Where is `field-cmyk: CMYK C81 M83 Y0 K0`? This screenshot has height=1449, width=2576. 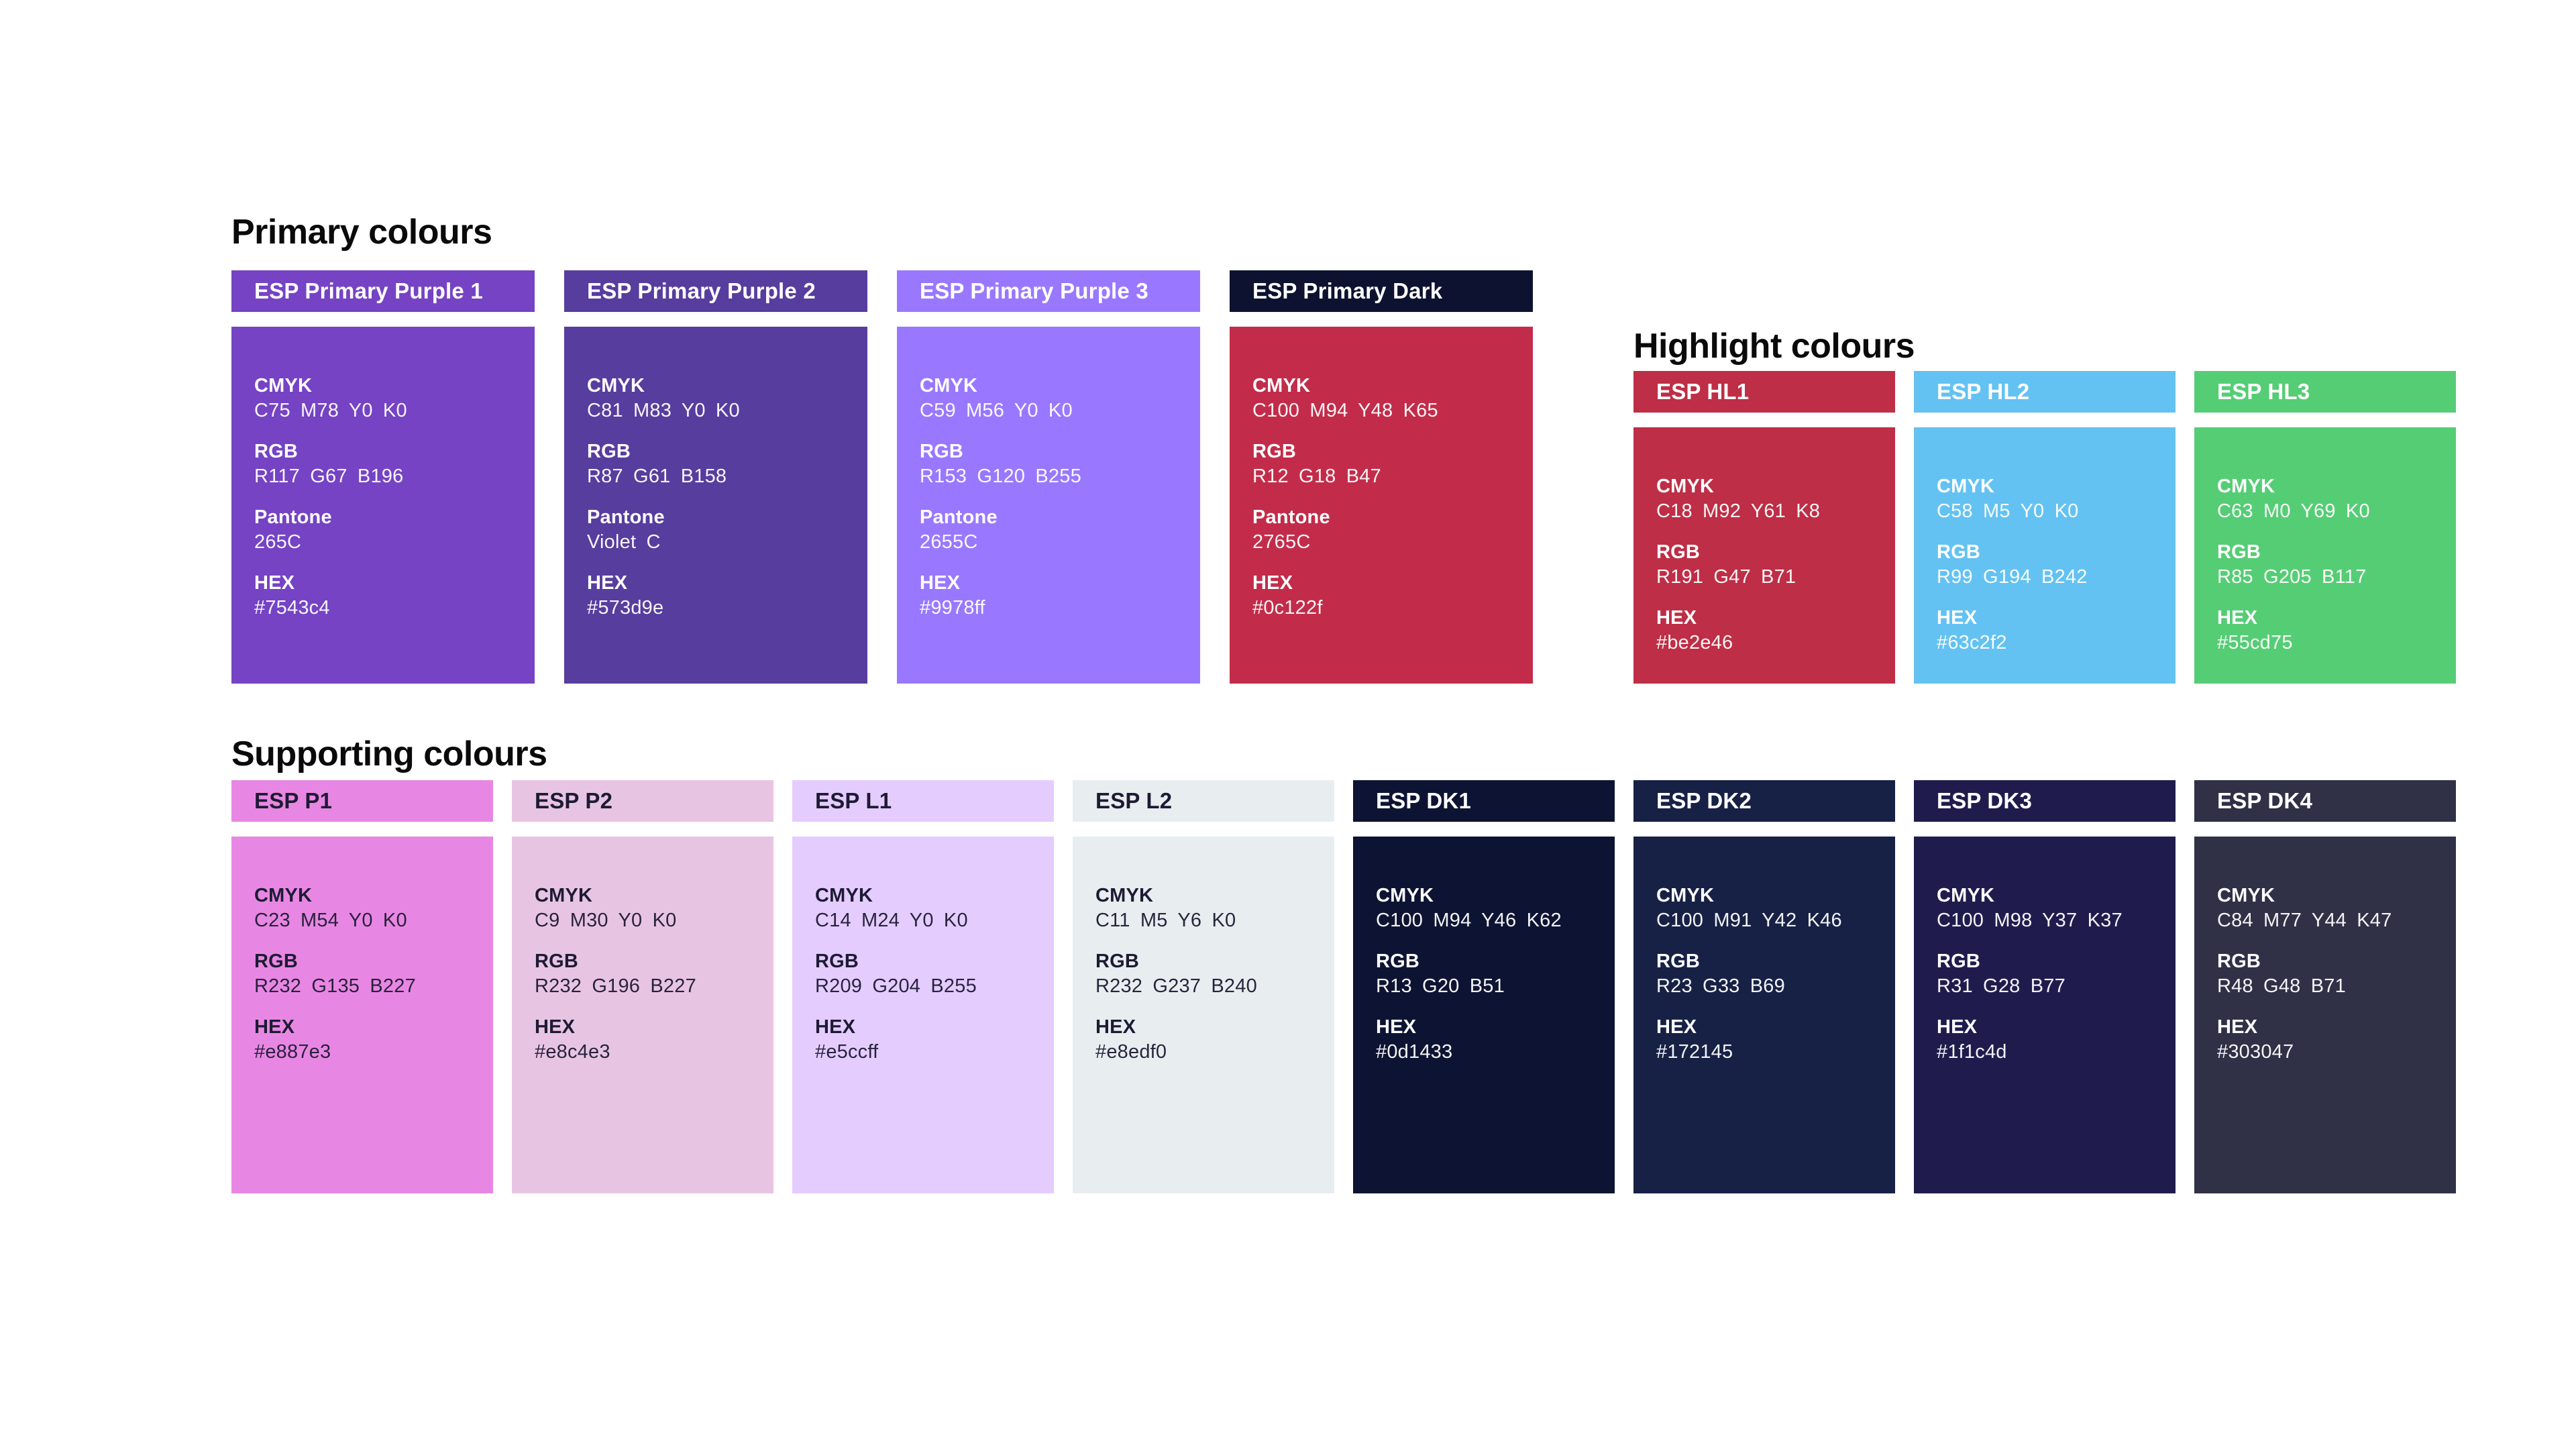
field-cmyk: CMYK C81 M83 Y0 K0 is located at coordinates (720, 398).